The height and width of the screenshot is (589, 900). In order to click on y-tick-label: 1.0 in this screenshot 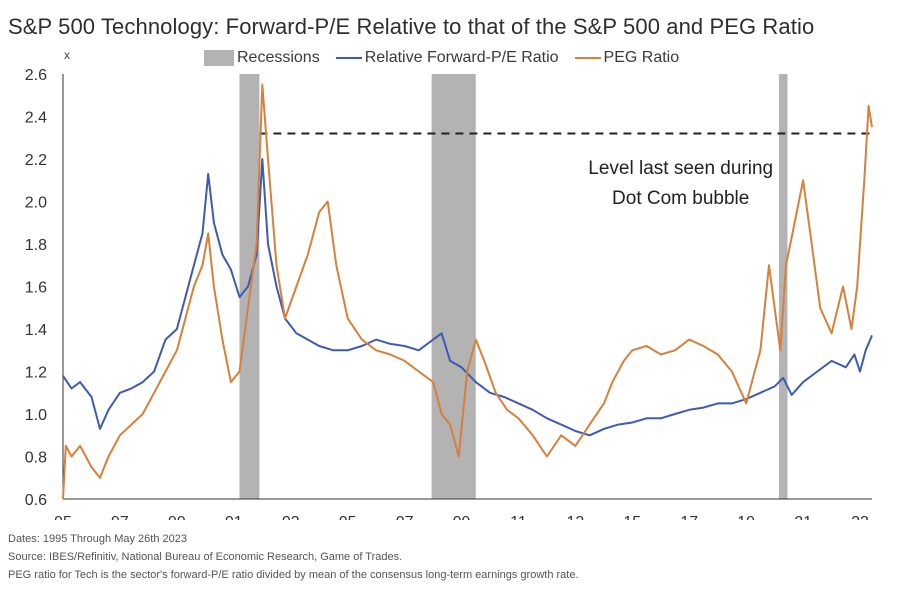, I will do `click(36, 415)`.